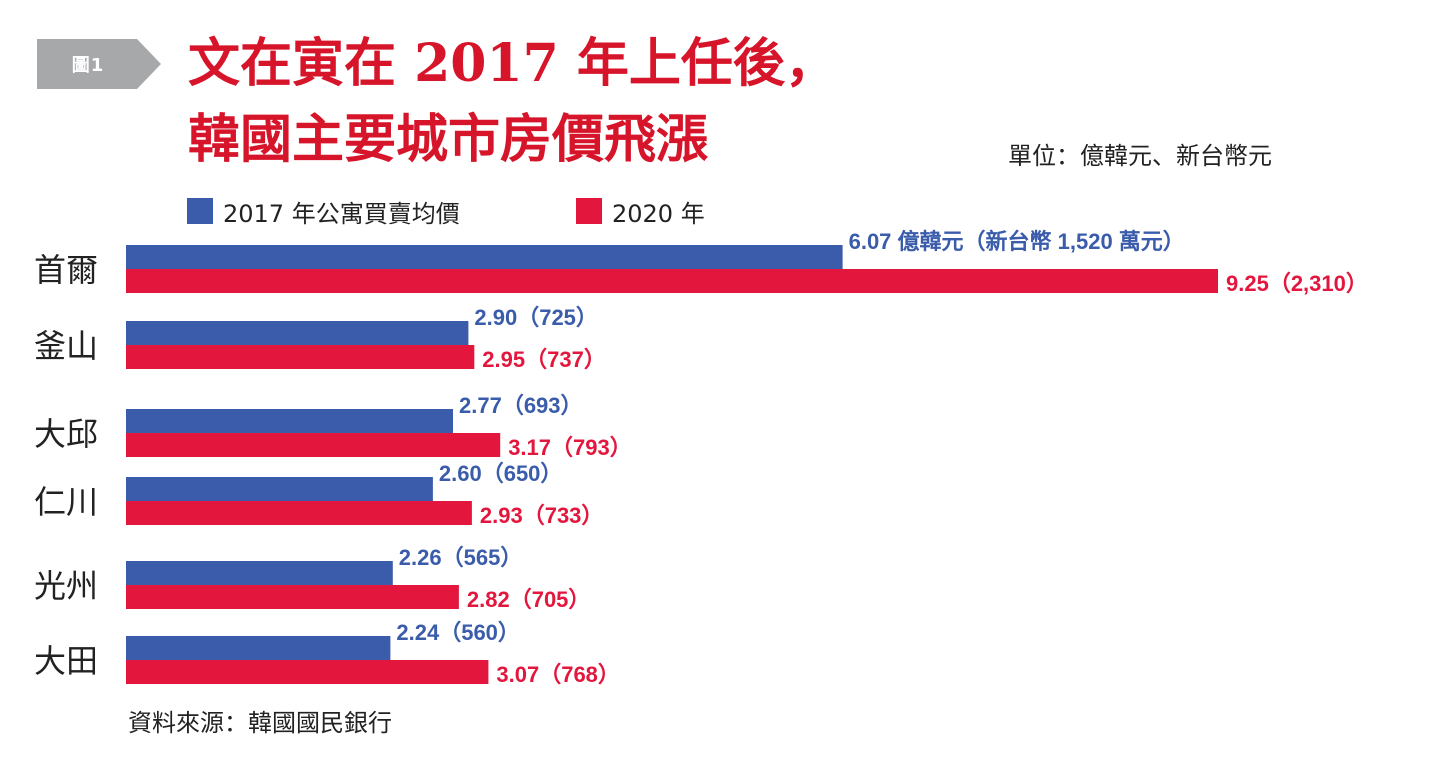 The image size is (1438, 758). What do you see at coordinates (341, 213) in the screenshot?
I see `legend-label-2017: 2017 年公寓買賣均價` at bounding box center [341, 213].